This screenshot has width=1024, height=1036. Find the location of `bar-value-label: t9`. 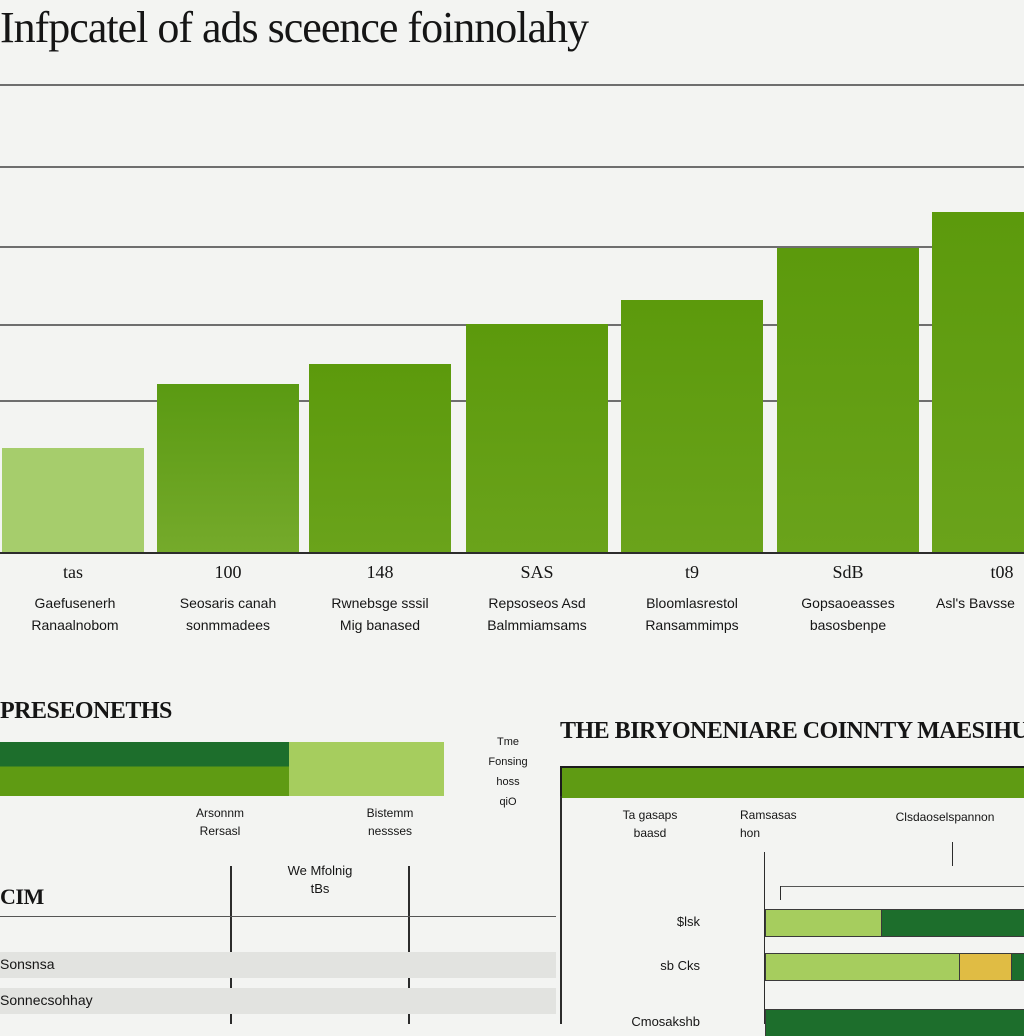

bar-value-label: t9 is located at coordinates (691, 572).